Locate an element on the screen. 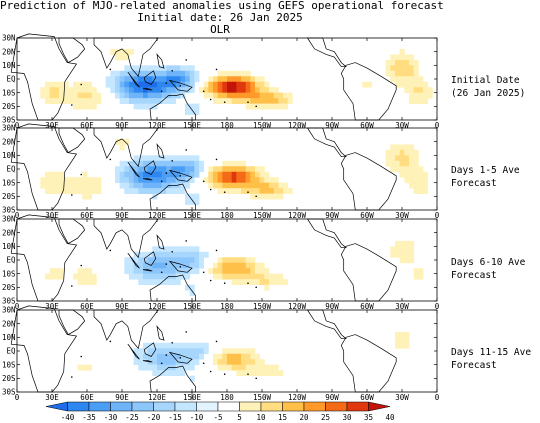 This screenshot has height=423, width=540. colorbar-label: 15 is located at coordinates (282, 417).